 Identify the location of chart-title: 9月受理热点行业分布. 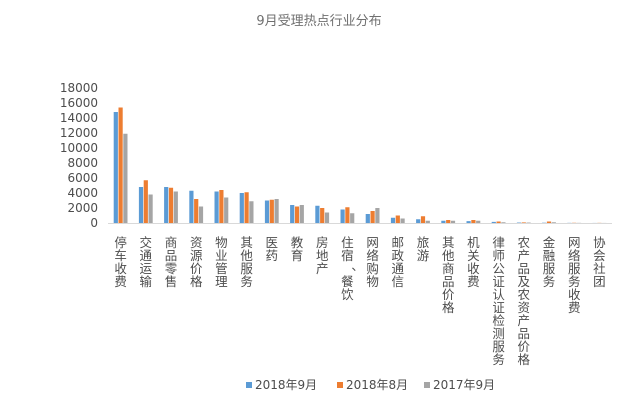
(318, 21).